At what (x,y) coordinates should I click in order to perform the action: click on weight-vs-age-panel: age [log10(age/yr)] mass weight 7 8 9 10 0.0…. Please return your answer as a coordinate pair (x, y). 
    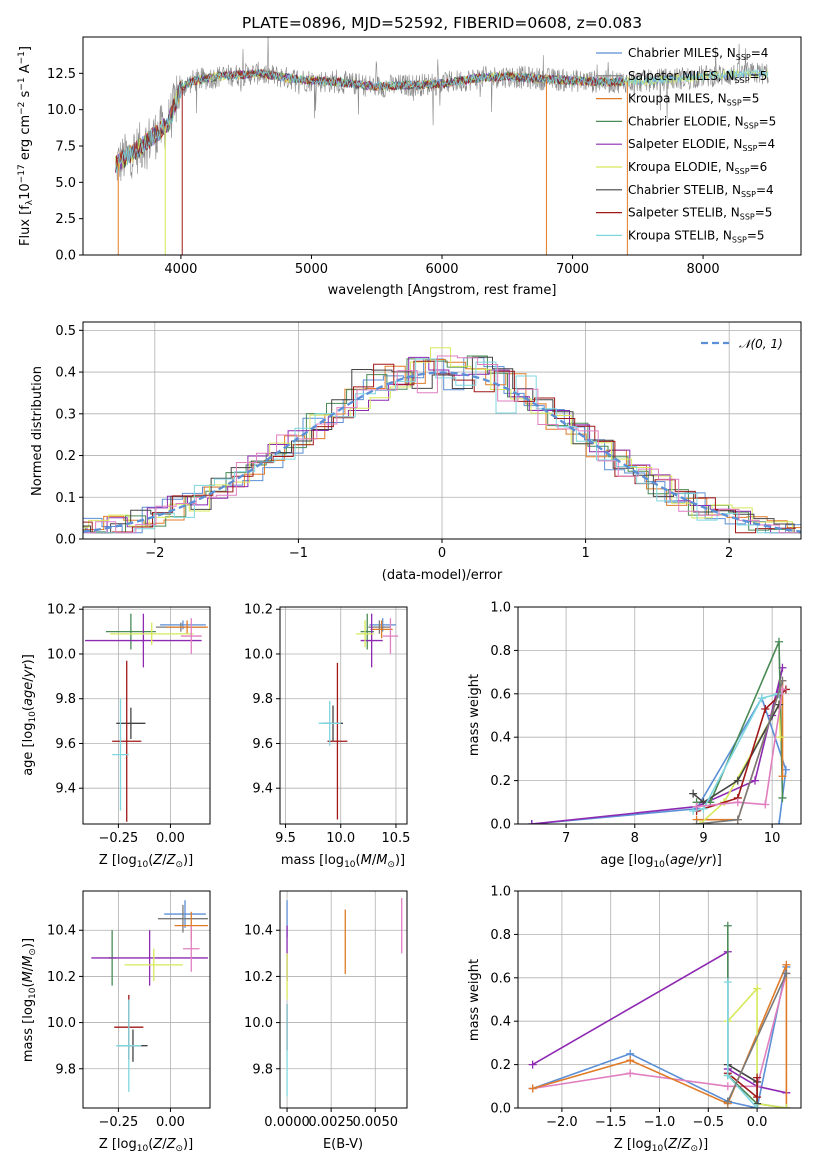
    Looking at the image, I should click on (634, 735).